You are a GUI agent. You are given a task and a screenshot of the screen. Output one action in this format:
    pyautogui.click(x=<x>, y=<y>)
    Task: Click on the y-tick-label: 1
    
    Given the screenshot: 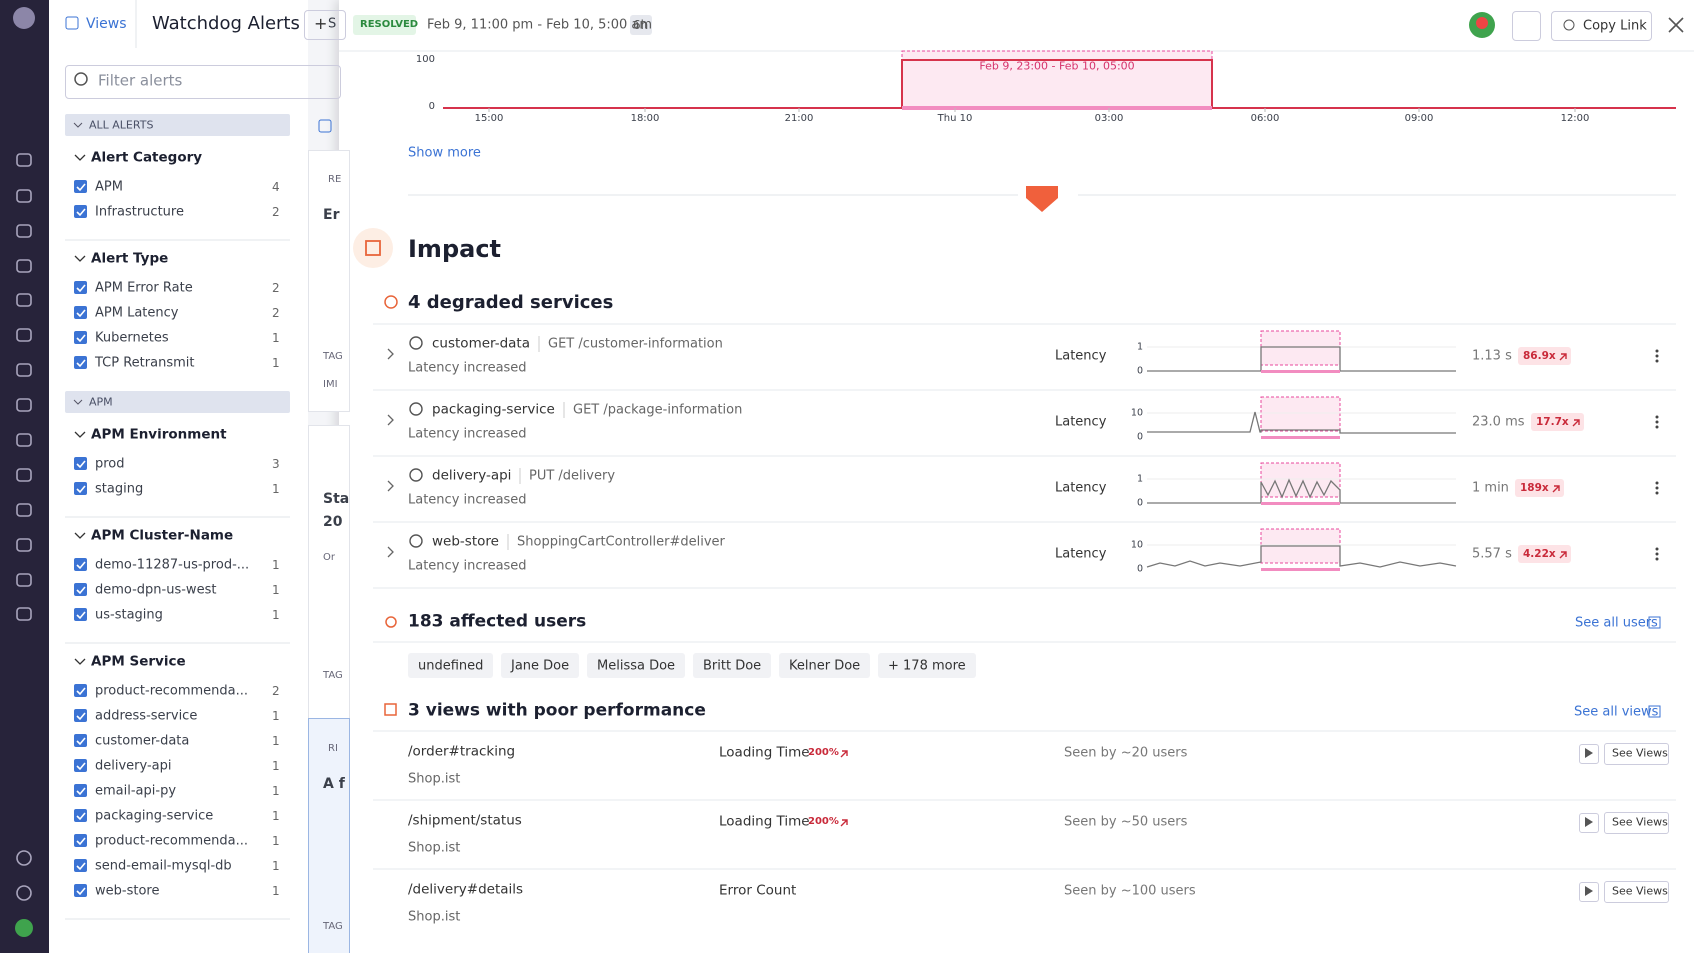 What is the action you would take?
    pyautogui.click(x=1139, y=347)
    